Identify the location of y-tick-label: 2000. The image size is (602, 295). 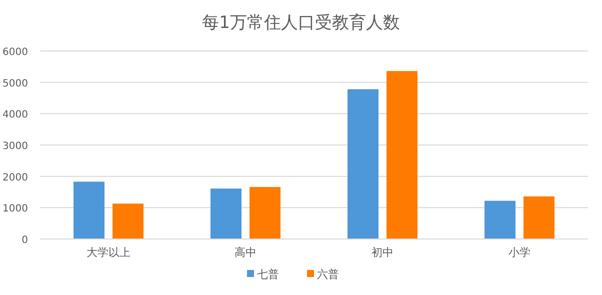
(15, 178).